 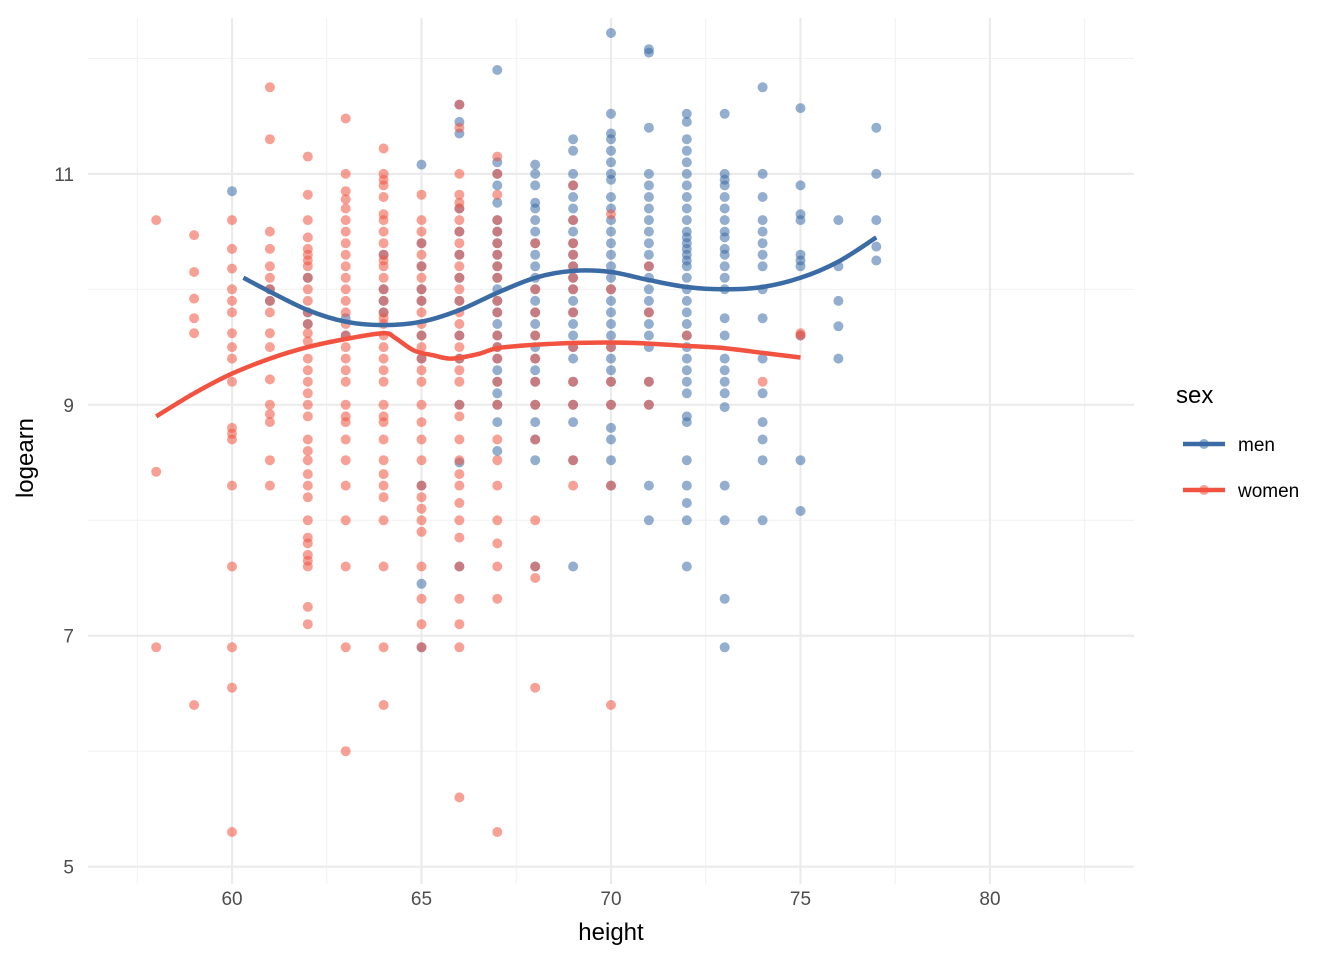 What do you see at coordinates (560, 281) in the screenshot?
I see `men-smooth-line` at bounding box center [560, 281].